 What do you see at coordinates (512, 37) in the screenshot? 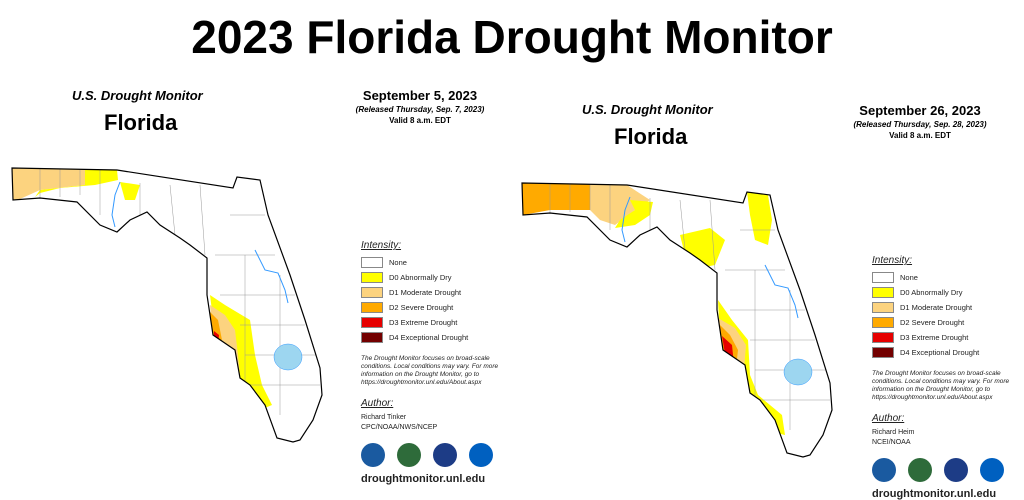
I see `page-title: 2023 Florida Drought Monitor` at bounding box center [512, 37].